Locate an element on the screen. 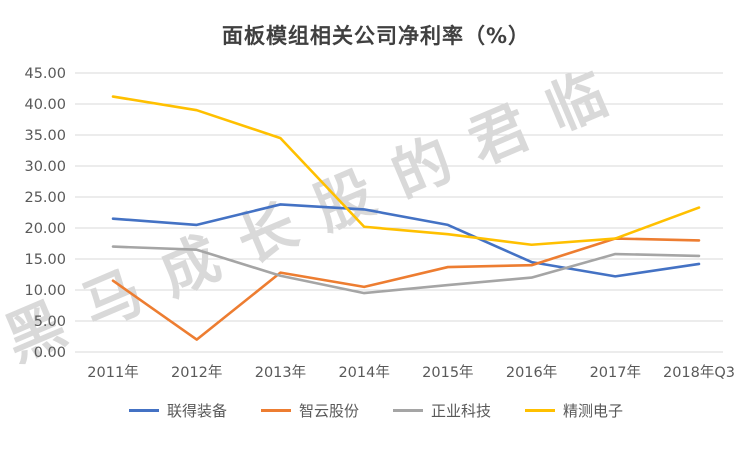  x-tick-label-7: 2018年Q3 is located at coordinates (699, 372).